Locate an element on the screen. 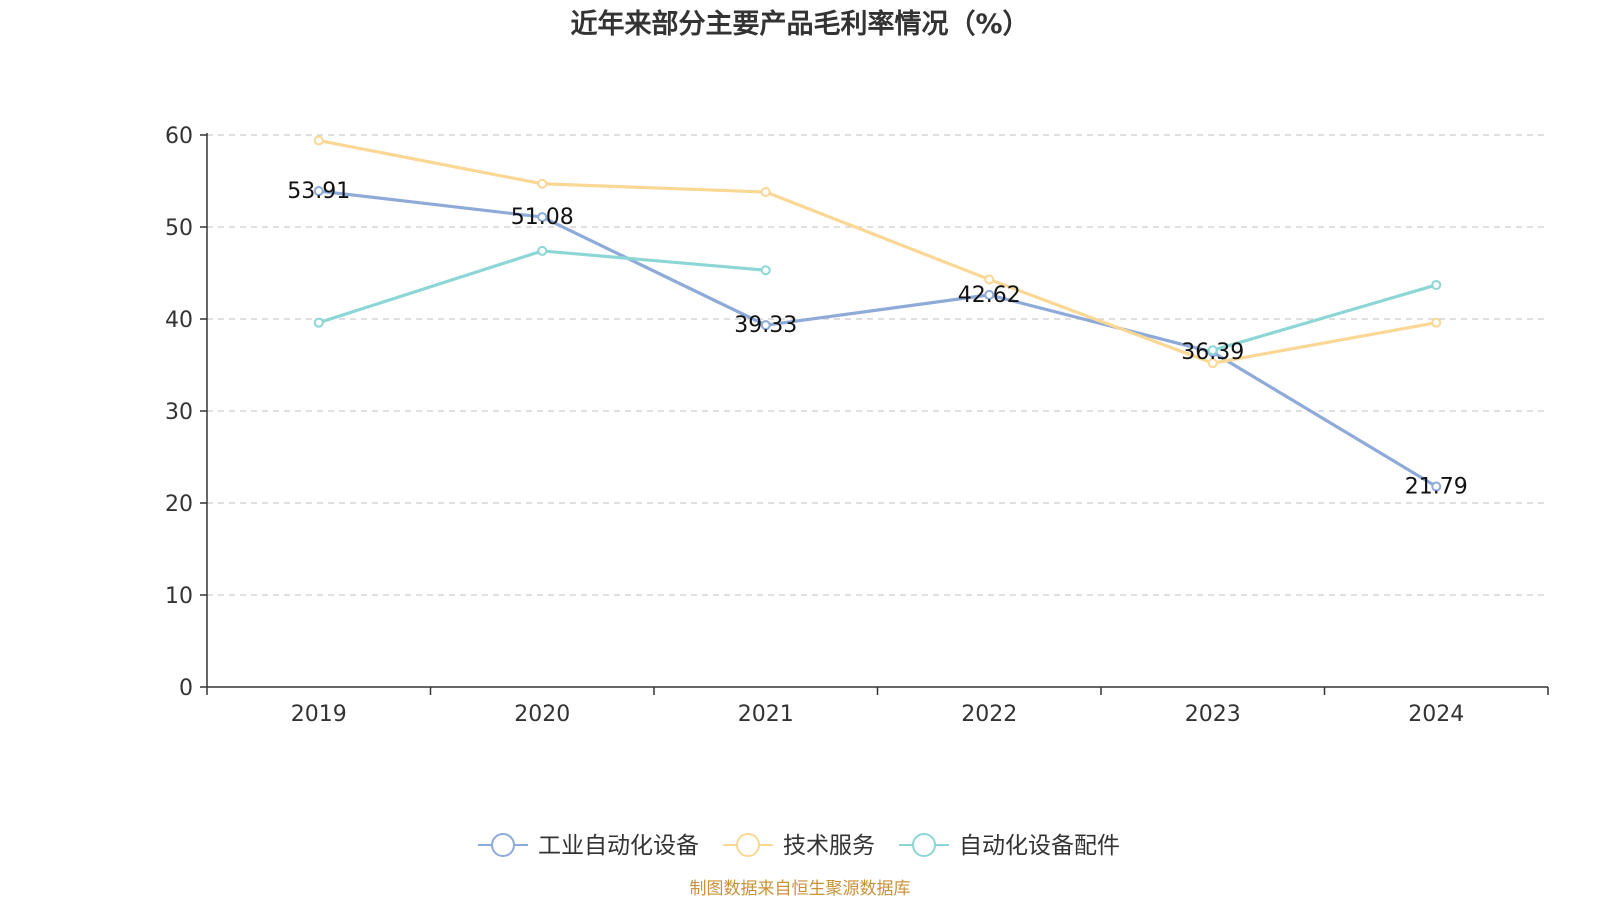  y-tick-label: 50 is located at coordinates (179, 228).